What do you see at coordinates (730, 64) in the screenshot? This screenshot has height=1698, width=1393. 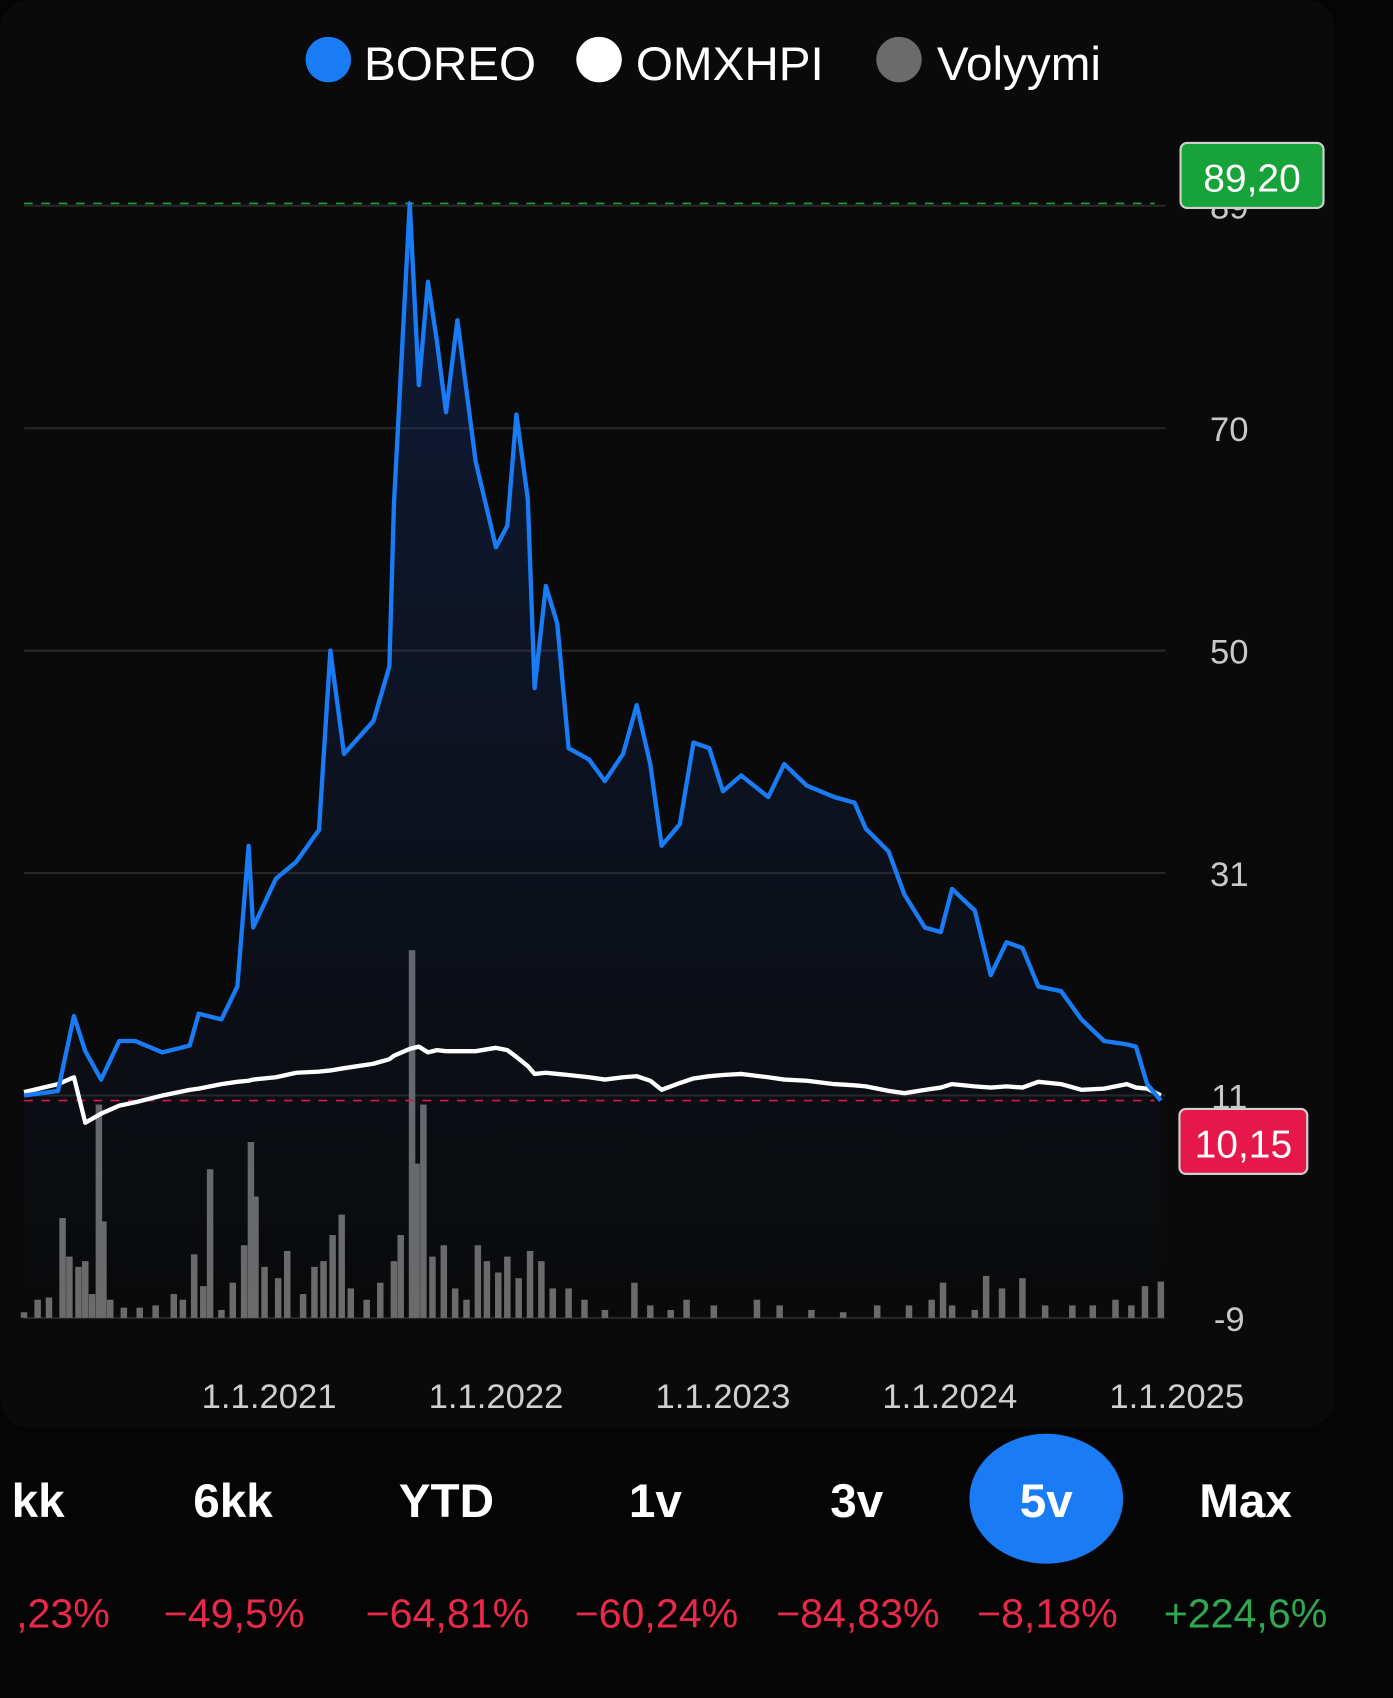 I see `legend-label: OMXHPI` at bounding box center [730, 64].